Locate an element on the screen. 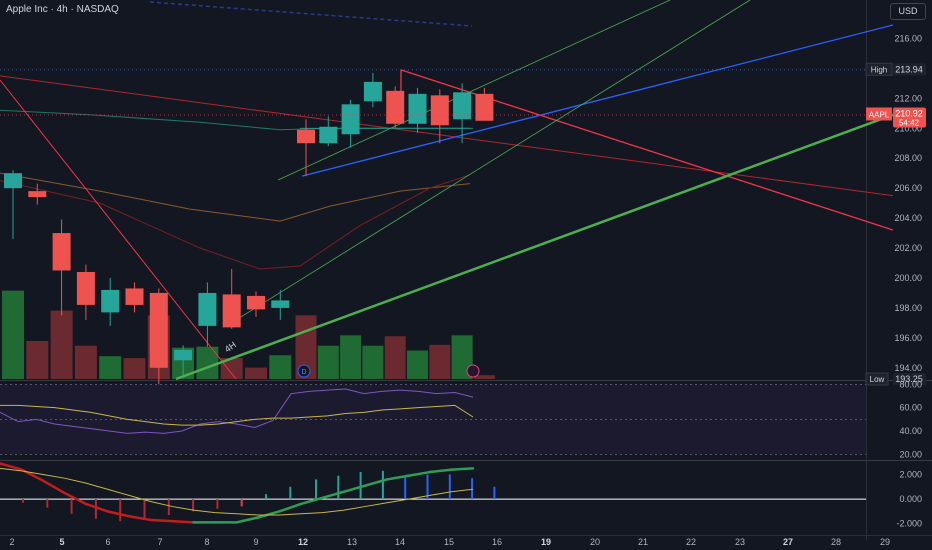 The width and height of the screenshot is (932, 550). last-price-tag is located at coordinates (909, 117).